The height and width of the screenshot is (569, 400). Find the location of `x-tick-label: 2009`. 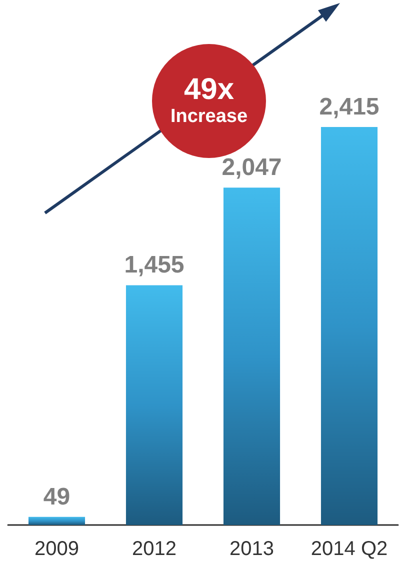

x-tick-label: 2009 is located at coordinates (56, 549).